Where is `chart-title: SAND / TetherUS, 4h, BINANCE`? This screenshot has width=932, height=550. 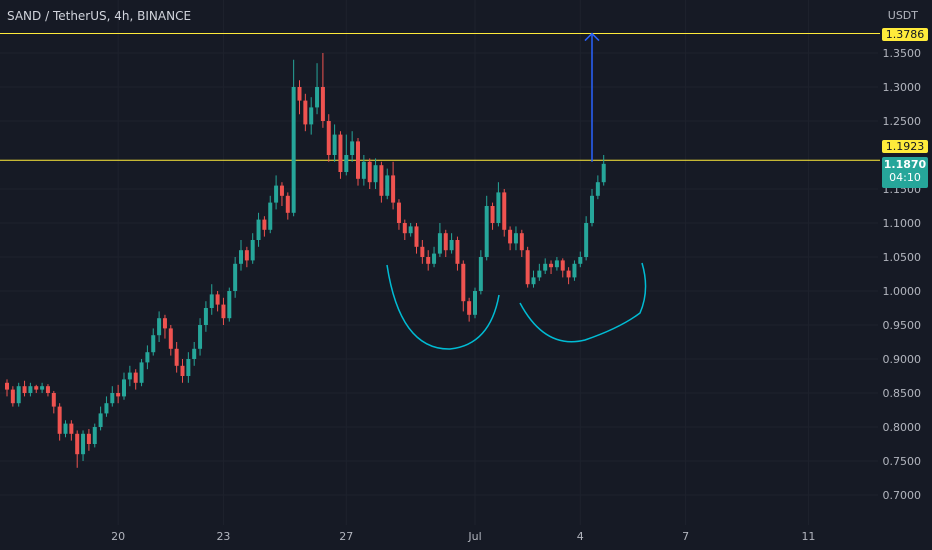
chart-title: SAND / TetherUS, 4h, BINANCE is located at coordinates (99, 16).